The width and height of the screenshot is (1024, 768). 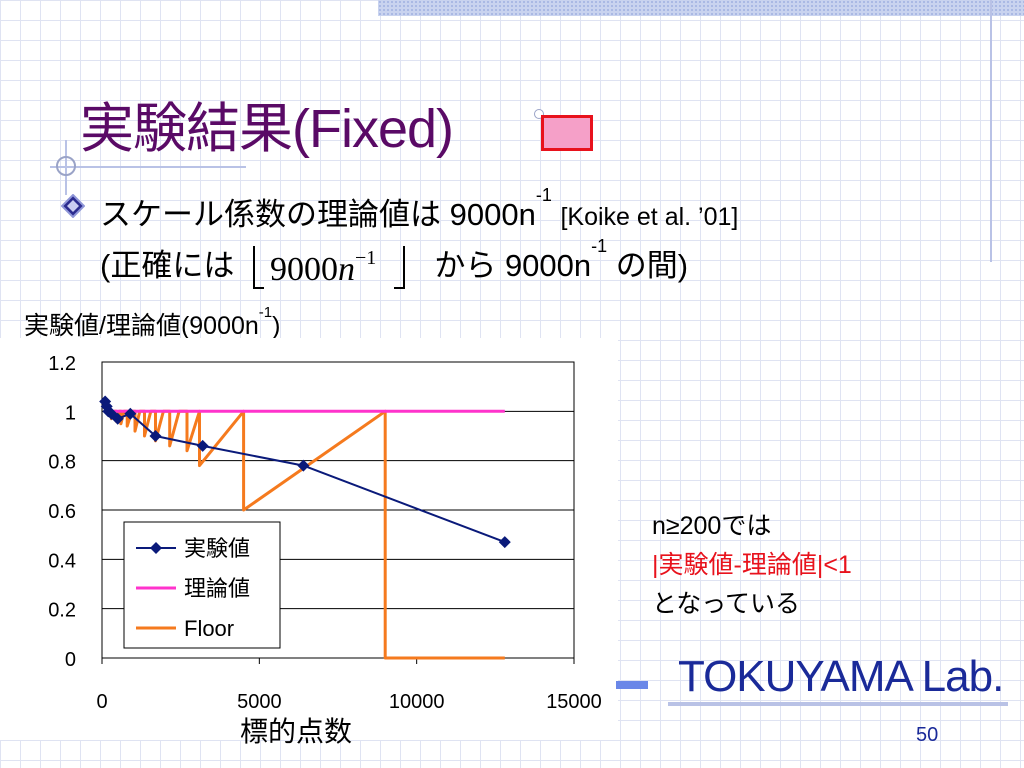 What do you see at coordinates (73, 206) in the screenshot?
I see `diamond-bullet-icon` at bounding box center [73, 206].